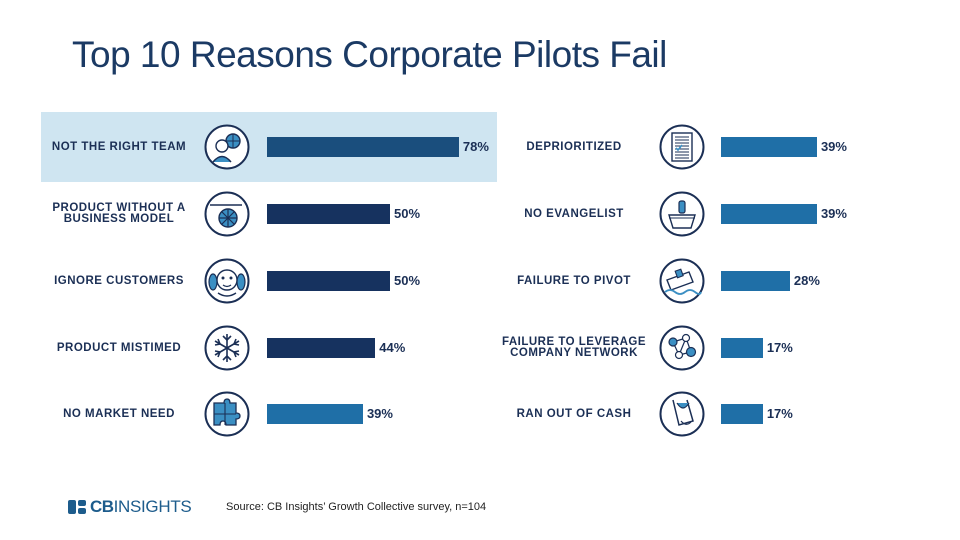 The width and height of the screenshot is (960, 540). Describe the element at coordinates (574, 413) in the screenshot. I see `category-label: RAN OUT OF CASH` at that location.